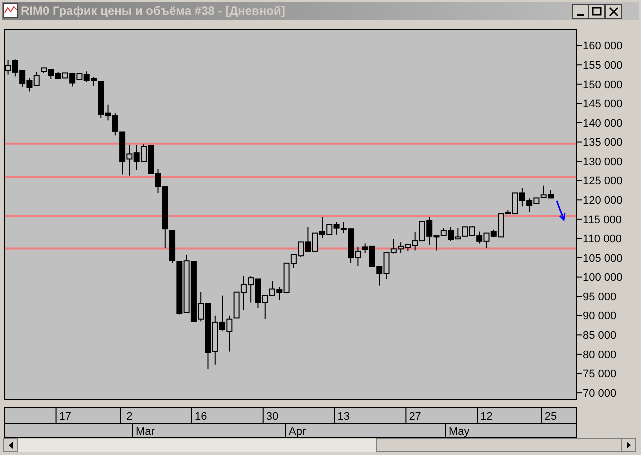 This screenshot has height=455, width=641. What do you see at coordinates (415, 417) in the screenshot?
I see `x-tick-label: 27` at bounding box center [415, 417].